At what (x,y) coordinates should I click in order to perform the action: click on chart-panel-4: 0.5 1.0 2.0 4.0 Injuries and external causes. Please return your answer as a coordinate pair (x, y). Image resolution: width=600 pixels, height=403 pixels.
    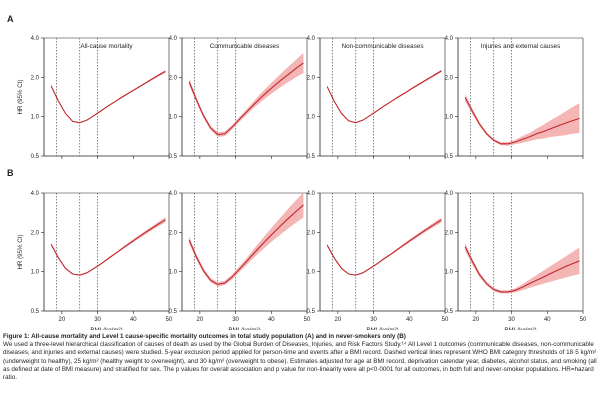
    Looking at the image, I should click on (514, 98).